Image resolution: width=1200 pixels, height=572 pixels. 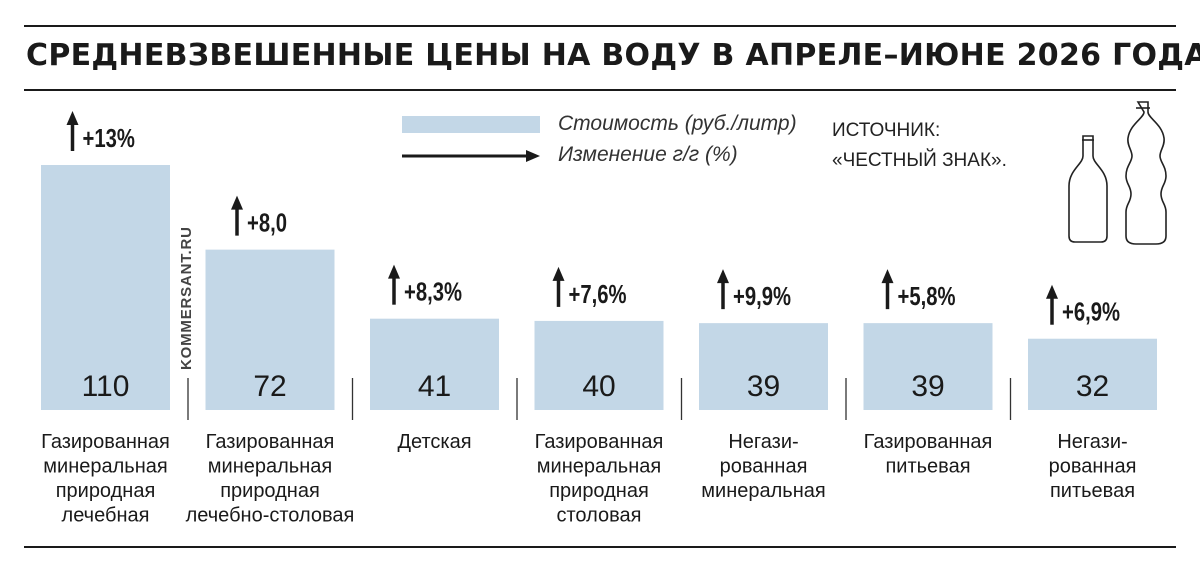 I want to click on change-label: +6,9%, so click(x=1091, y=311).